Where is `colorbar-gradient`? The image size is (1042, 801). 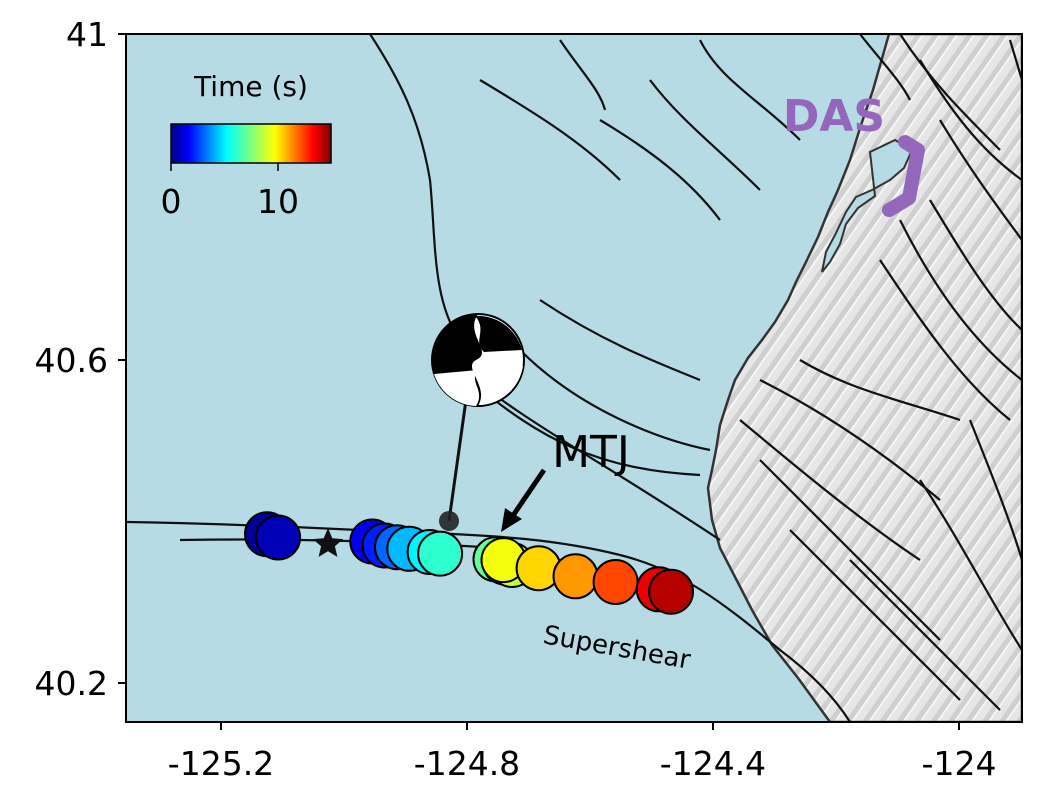 colorbar-gradient is located at coordinates (251, 143).